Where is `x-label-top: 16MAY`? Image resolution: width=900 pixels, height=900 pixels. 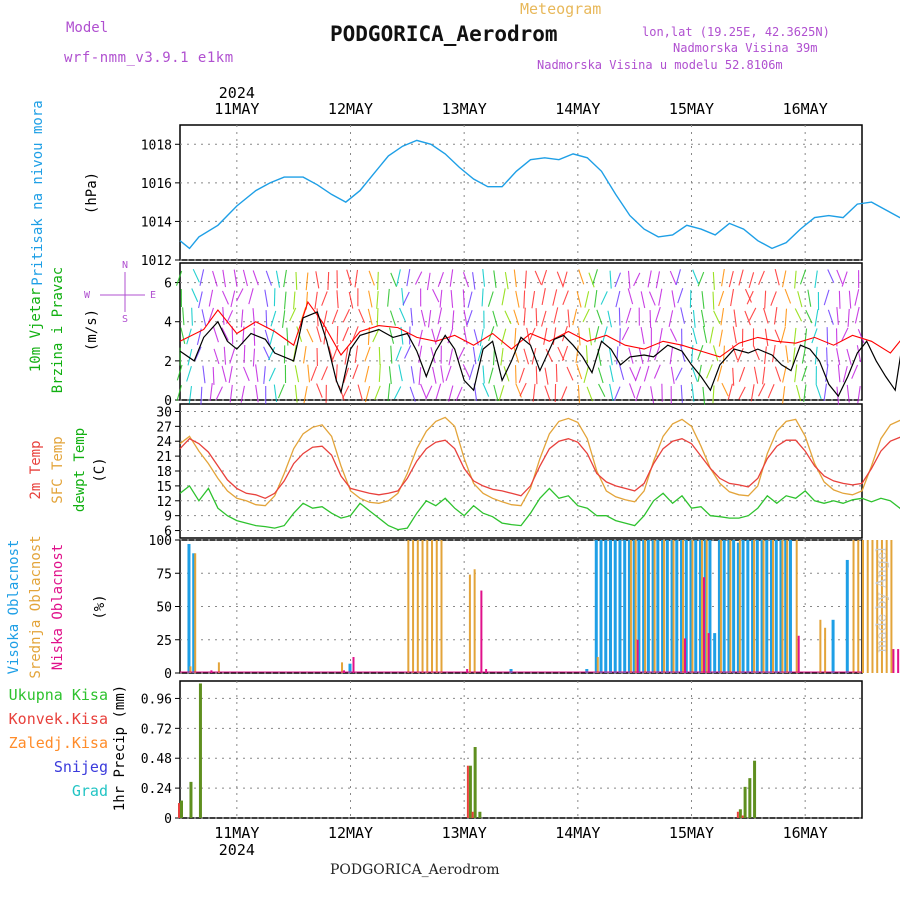 x-label-top: 16MAY is located at coordinates (805, 109).